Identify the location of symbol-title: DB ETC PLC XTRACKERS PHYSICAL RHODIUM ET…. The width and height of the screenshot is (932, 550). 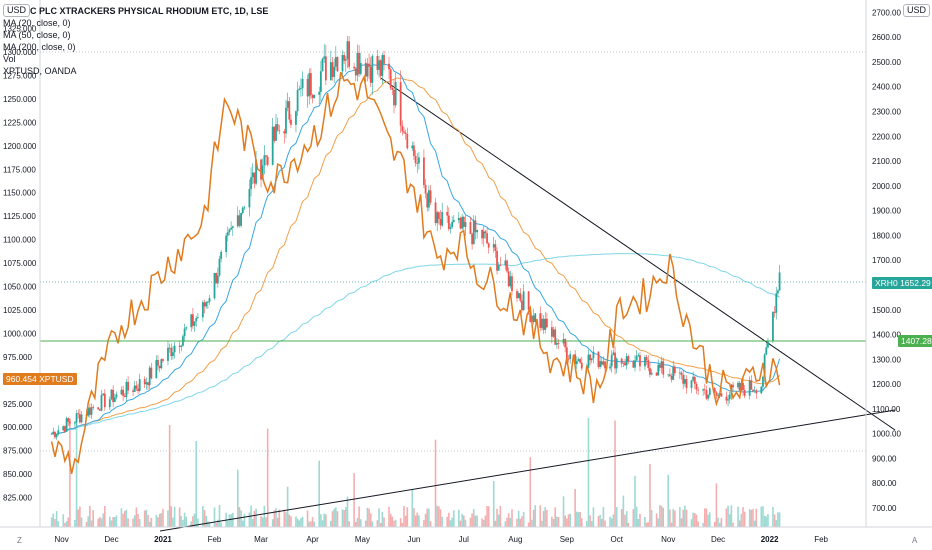
(136, 11).